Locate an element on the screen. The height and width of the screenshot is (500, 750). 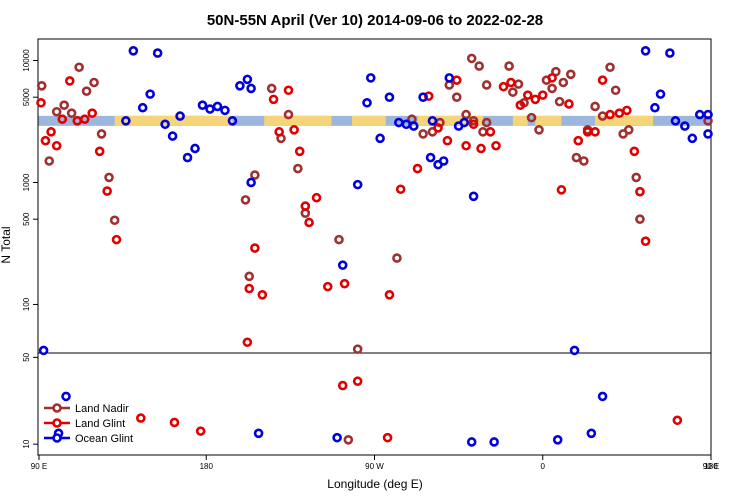
legend-marker is located at coordinates (57, 408).